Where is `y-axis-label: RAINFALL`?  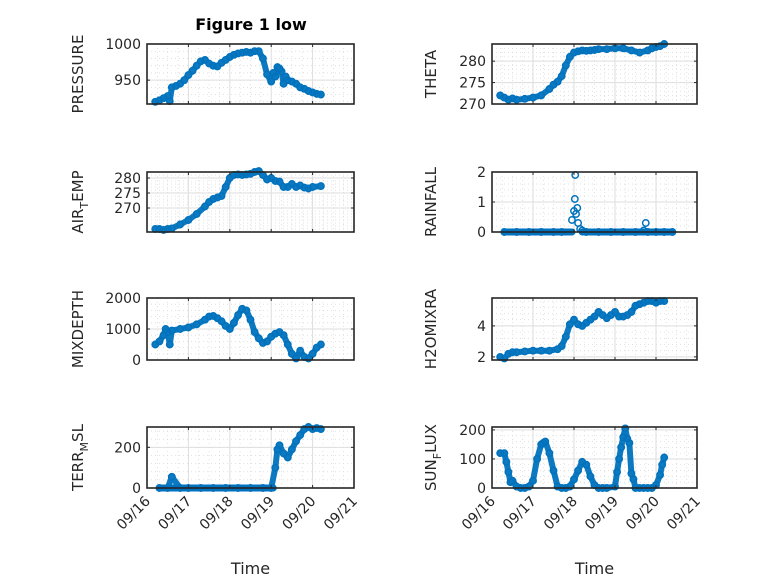 y-axis-label: RAINFALL is located at coordinates (431, 201).